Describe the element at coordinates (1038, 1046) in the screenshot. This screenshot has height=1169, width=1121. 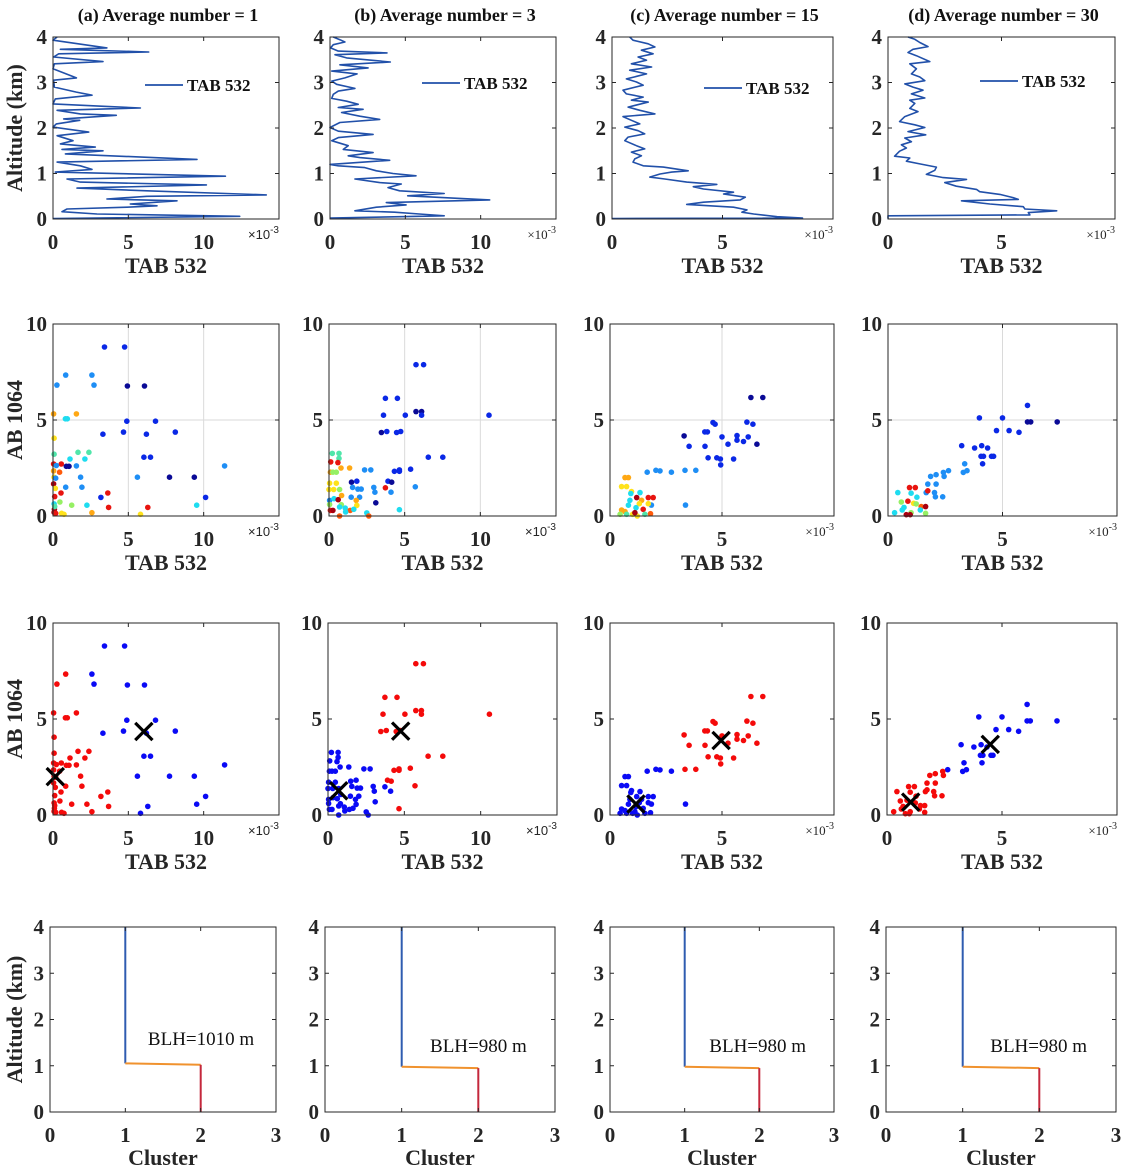
I see `blh-annotation: BLH=980 m` at that location.